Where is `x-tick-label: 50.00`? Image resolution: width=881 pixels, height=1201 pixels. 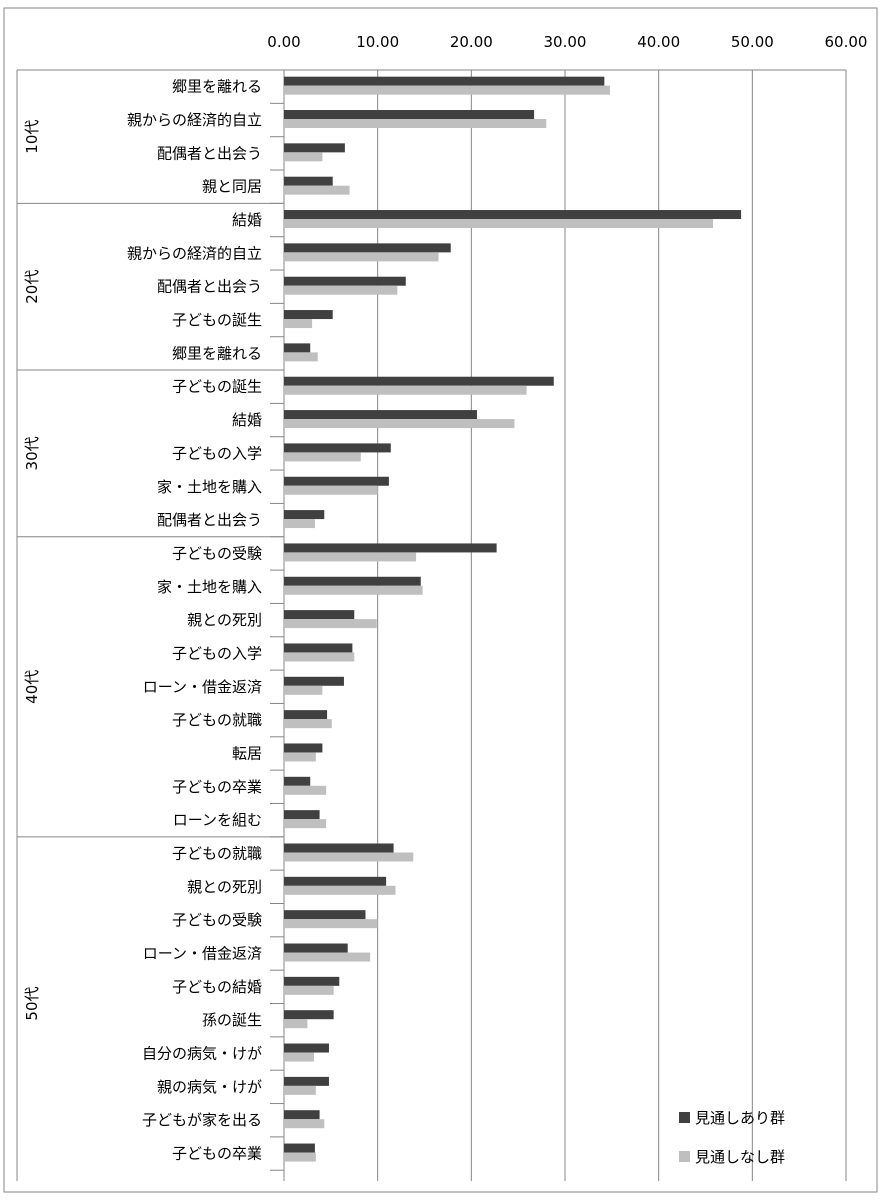
x-tick-label: 50.00 is located at coordinates (752, 42).